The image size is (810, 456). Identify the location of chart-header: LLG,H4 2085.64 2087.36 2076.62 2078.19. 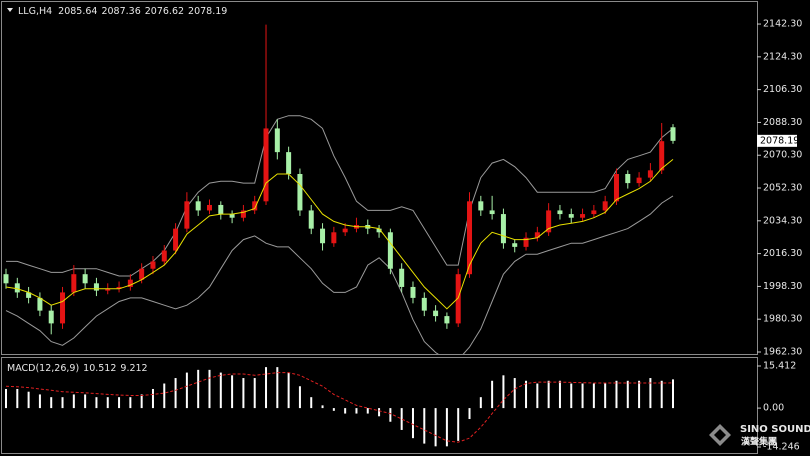
(122, 11).